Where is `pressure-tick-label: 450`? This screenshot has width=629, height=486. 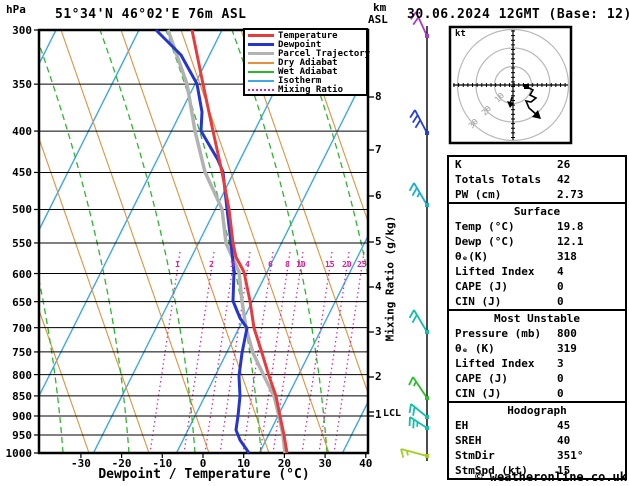
pressure-tick-label: 450 is located at coordinates (22, 173).